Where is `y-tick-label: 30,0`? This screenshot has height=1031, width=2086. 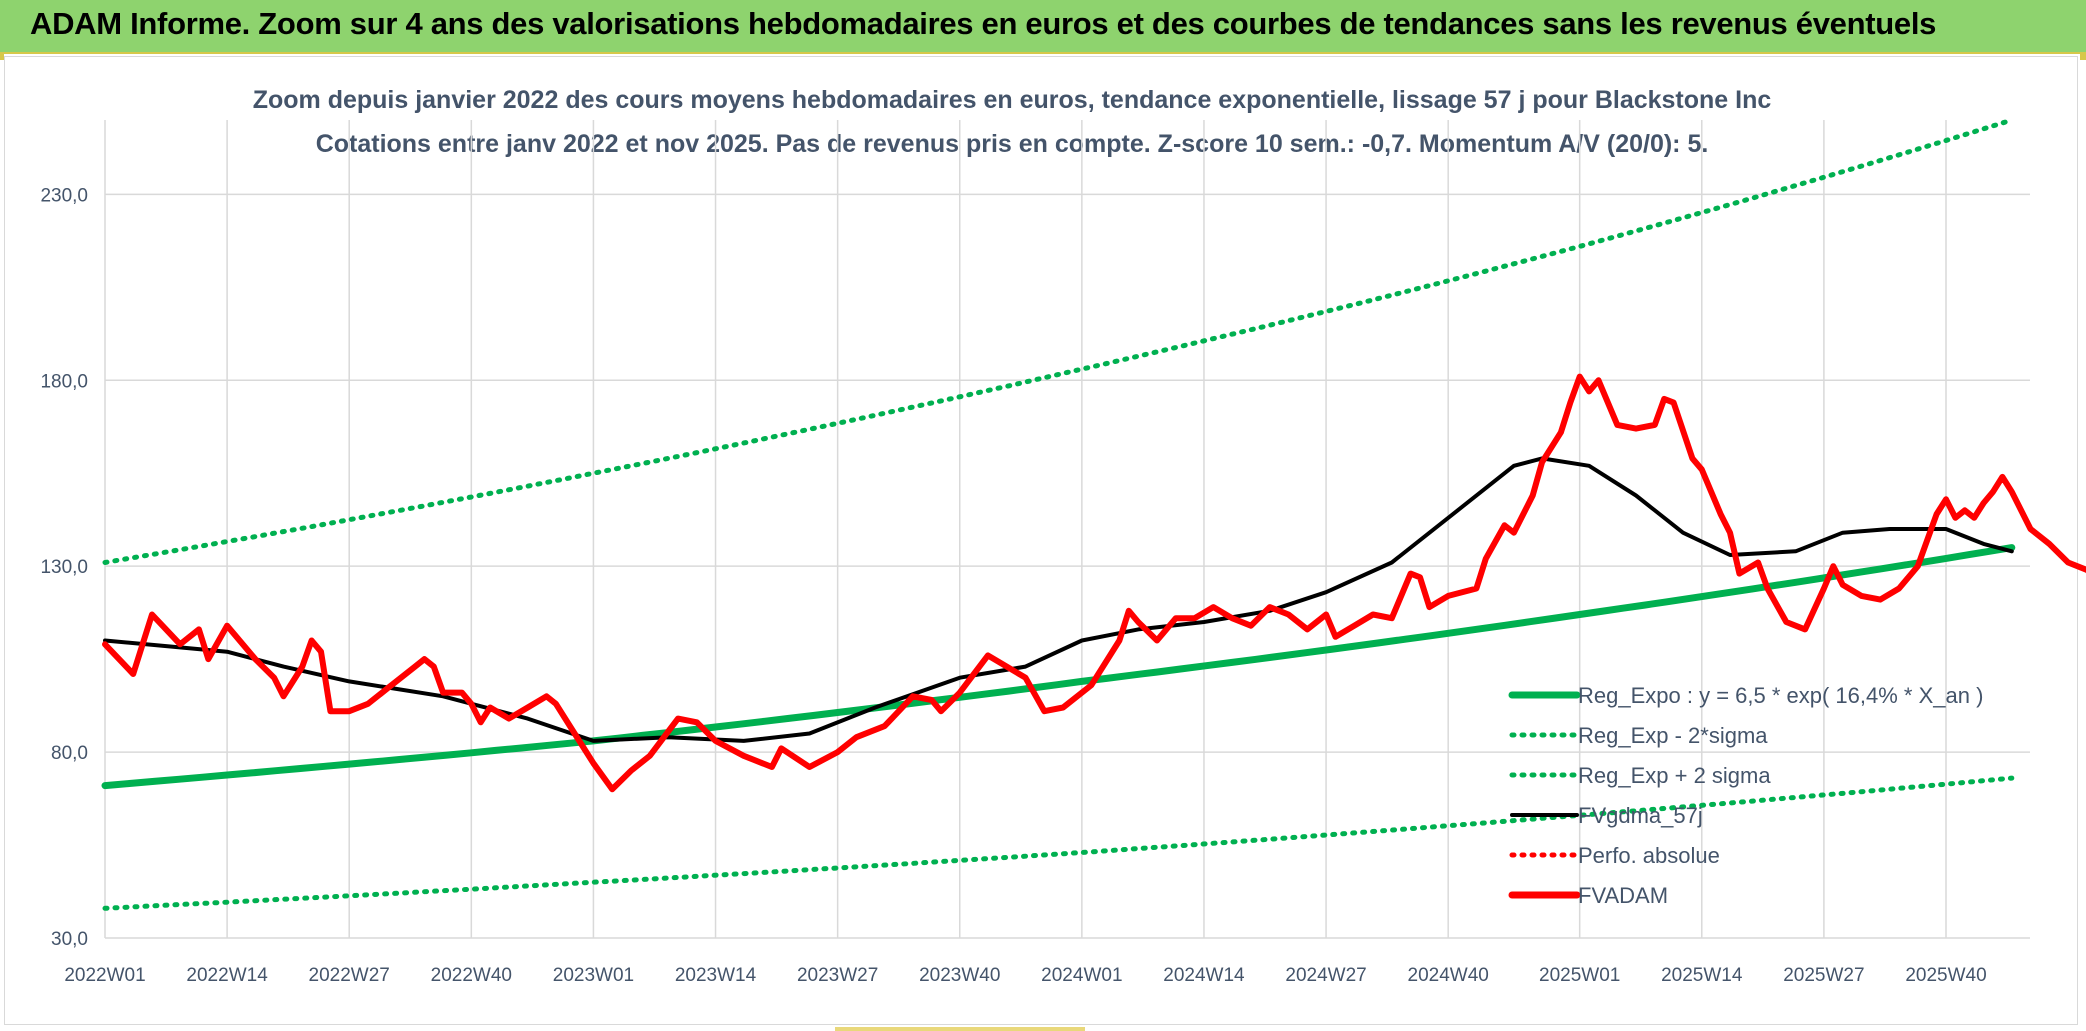
y-tick-label: 30,0 is located at coordinates (69, 939).